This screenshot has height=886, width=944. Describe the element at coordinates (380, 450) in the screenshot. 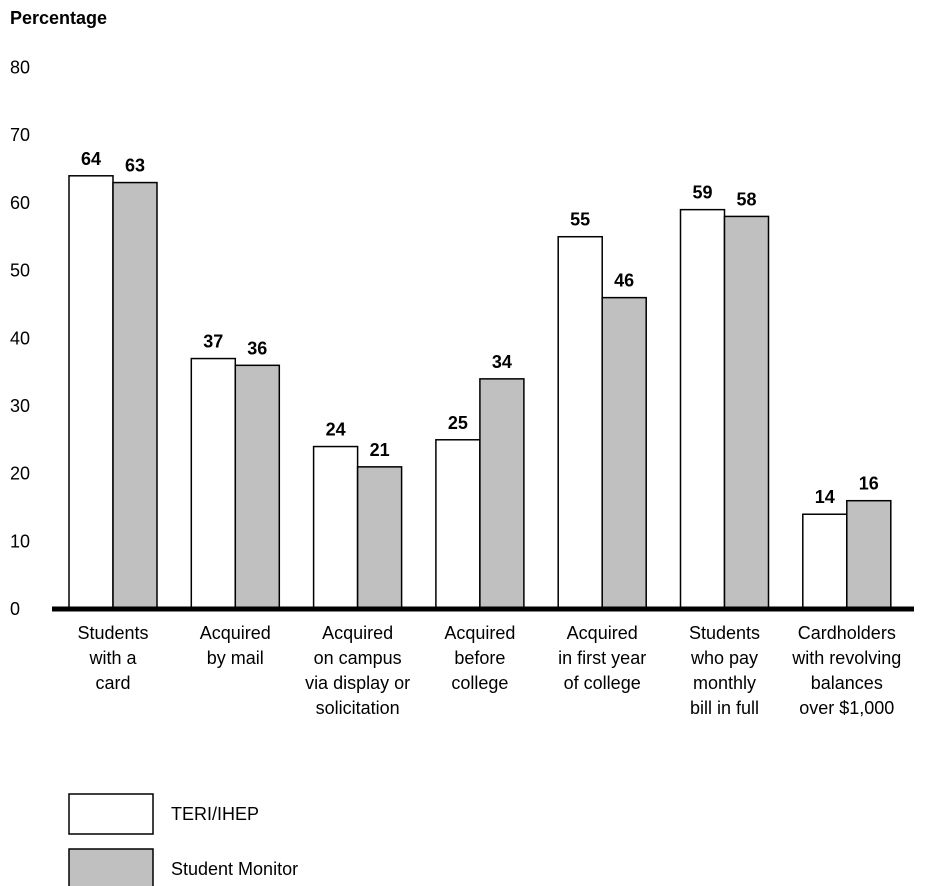

I see `data-label: 21` at that location.